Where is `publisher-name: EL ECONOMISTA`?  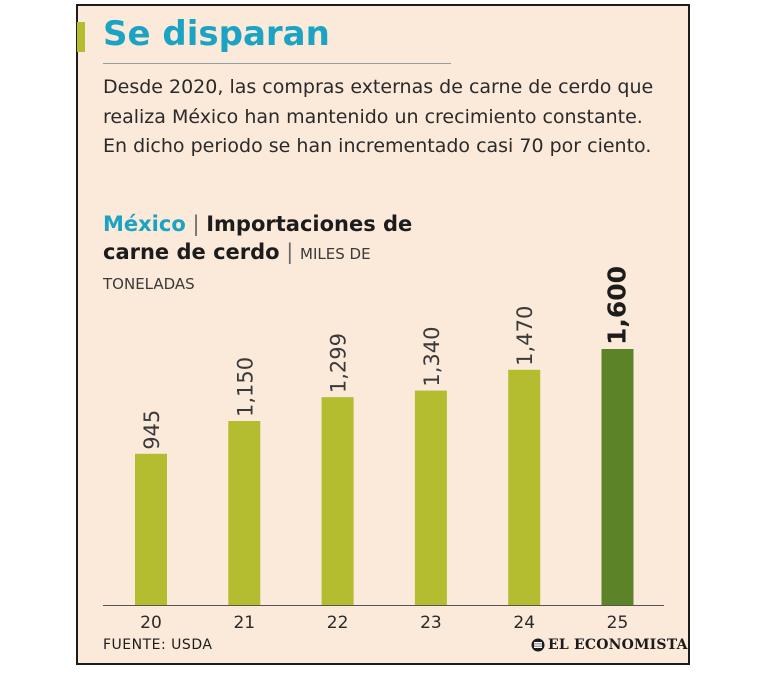 publisher-name: EL ECONOMISTA is located at coordinates (618, 645).